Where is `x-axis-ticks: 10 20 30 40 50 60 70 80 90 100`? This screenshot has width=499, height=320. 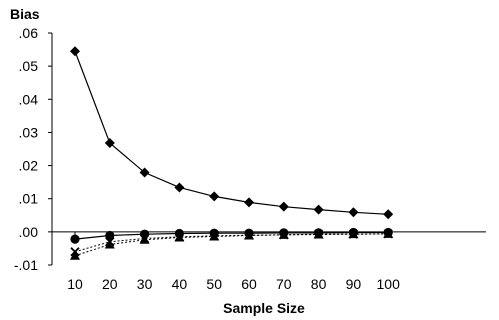 x-axis-ticks: 10 20 30 40 50 60 70 80 90 100 is located at coordinates (234, 261).